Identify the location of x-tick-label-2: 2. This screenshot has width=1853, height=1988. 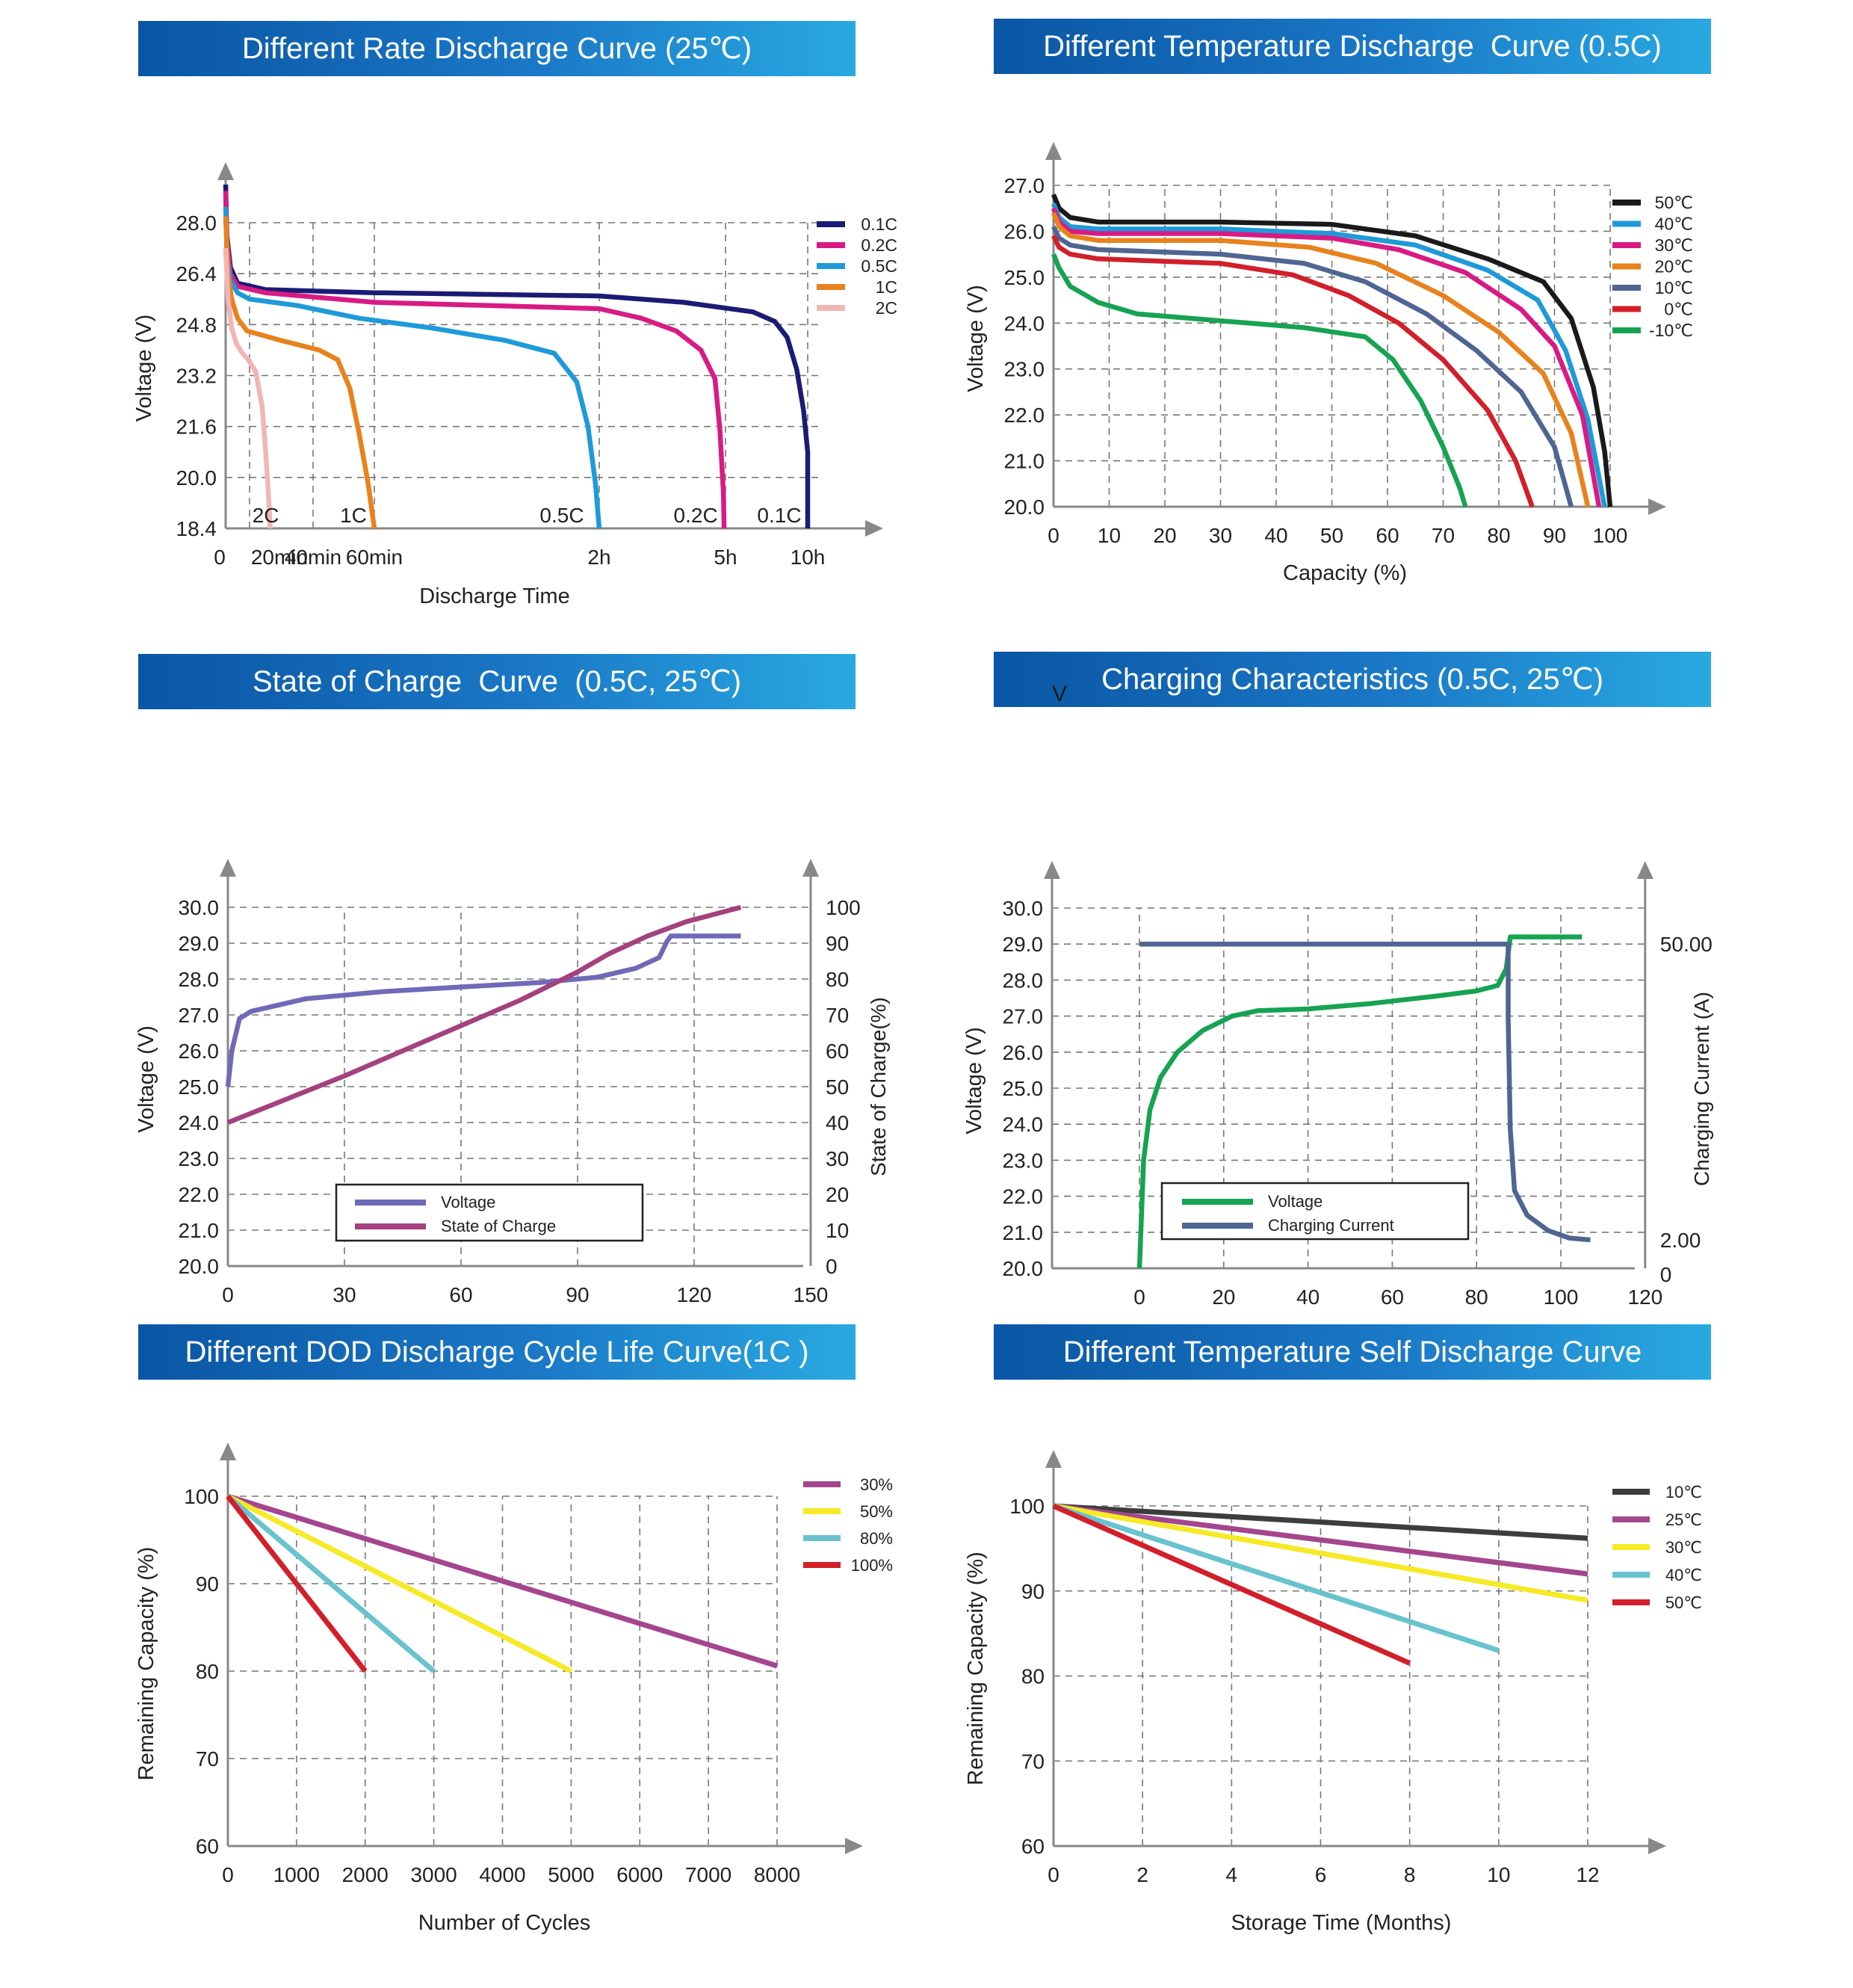
(1142, 1875).